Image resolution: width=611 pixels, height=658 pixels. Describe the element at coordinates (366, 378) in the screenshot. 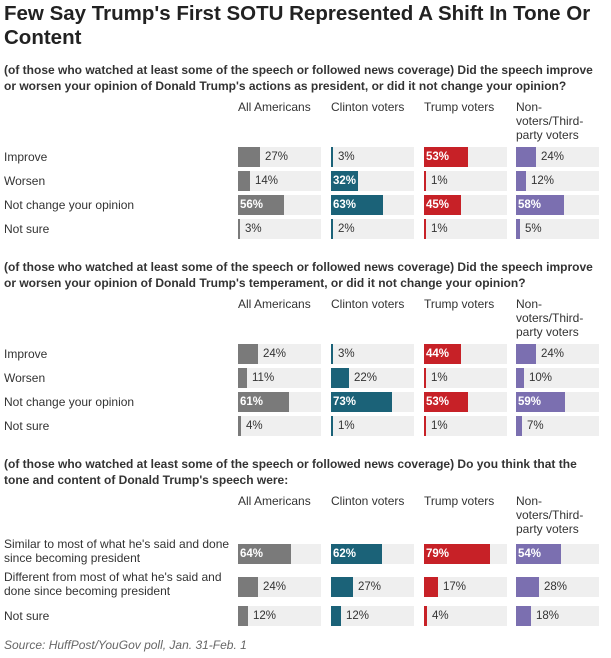

I see `data-label: 22%` at that location.